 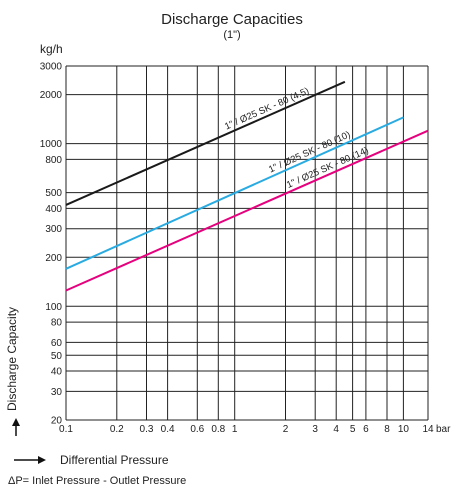 What do you see at coordinates (117, 429) in the screenshot?
I see `x-tick-label: 0.2` at bounding box center [117, 429].